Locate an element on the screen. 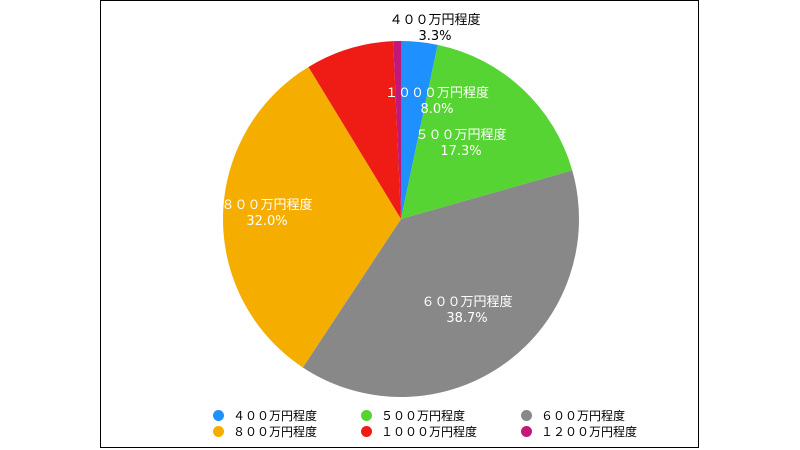 The height and width of the screenshot is (450, 800). chart-legend: ４００万円程度 ５００万円程度 ６００万円程度 ８００万円程度 １０００万円程度 is located at coordinates (443, 423).